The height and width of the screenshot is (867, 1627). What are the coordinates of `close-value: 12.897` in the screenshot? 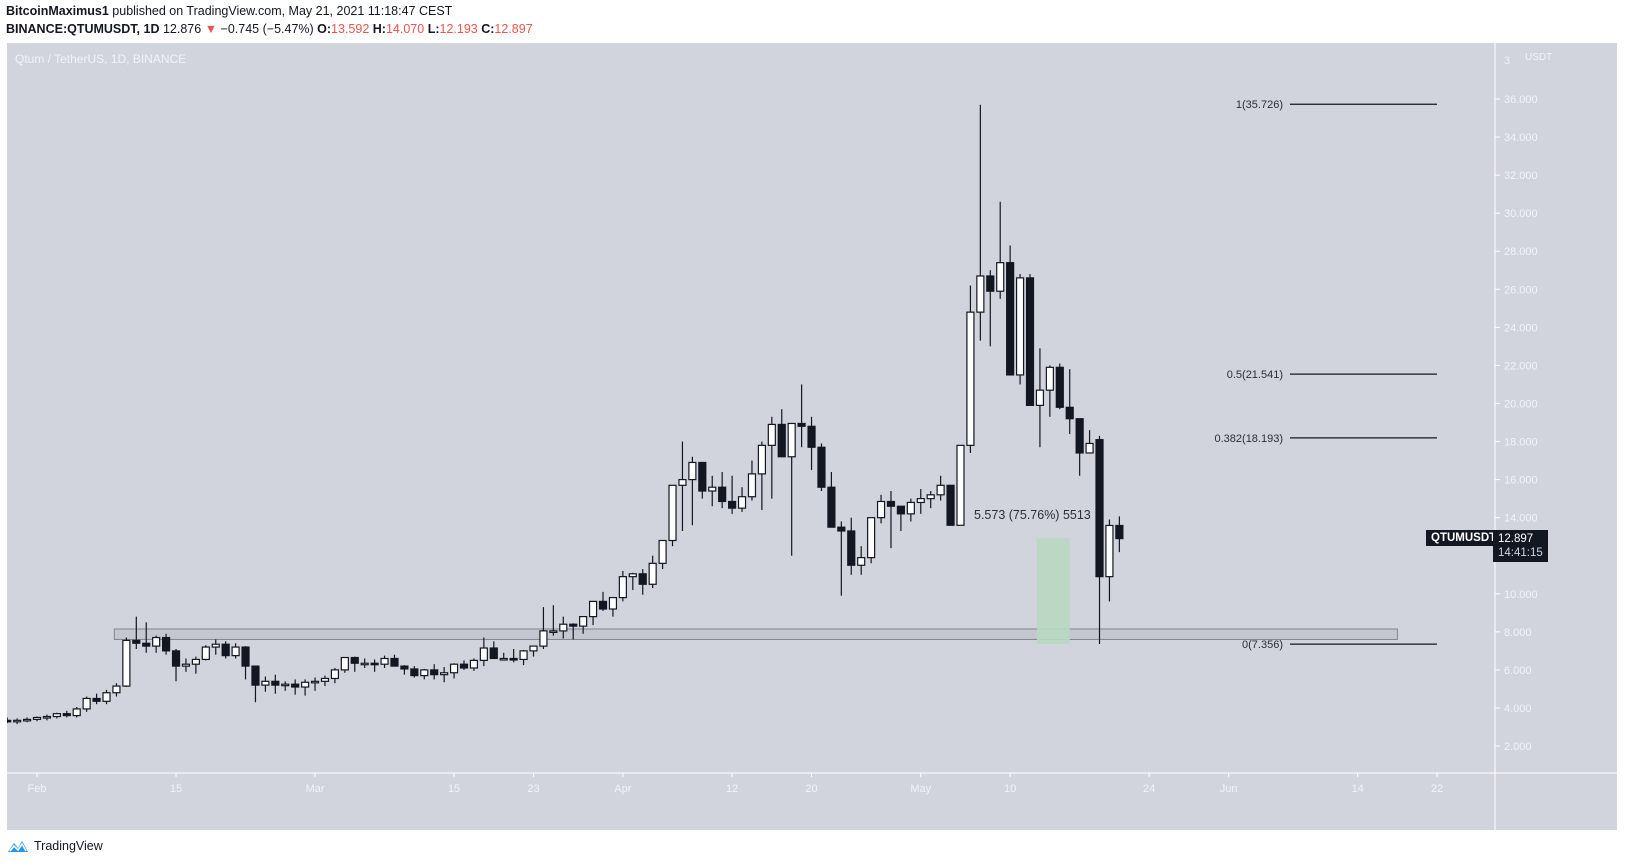 It's located at (513, 29).